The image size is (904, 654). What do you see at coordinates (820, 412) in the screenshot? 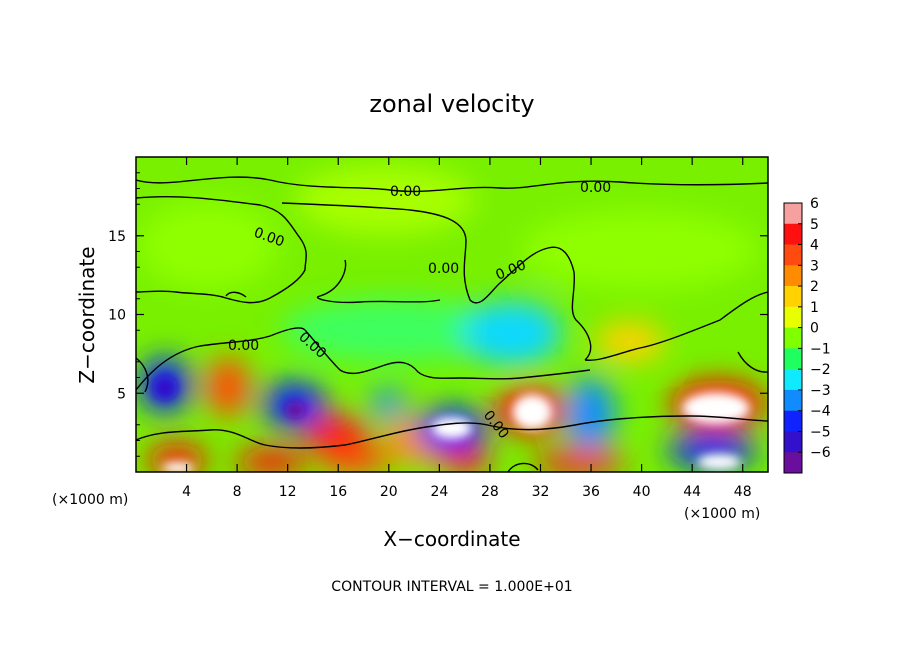
I see `colorbar-tick-label: −4` at bounding box center [820, 412].